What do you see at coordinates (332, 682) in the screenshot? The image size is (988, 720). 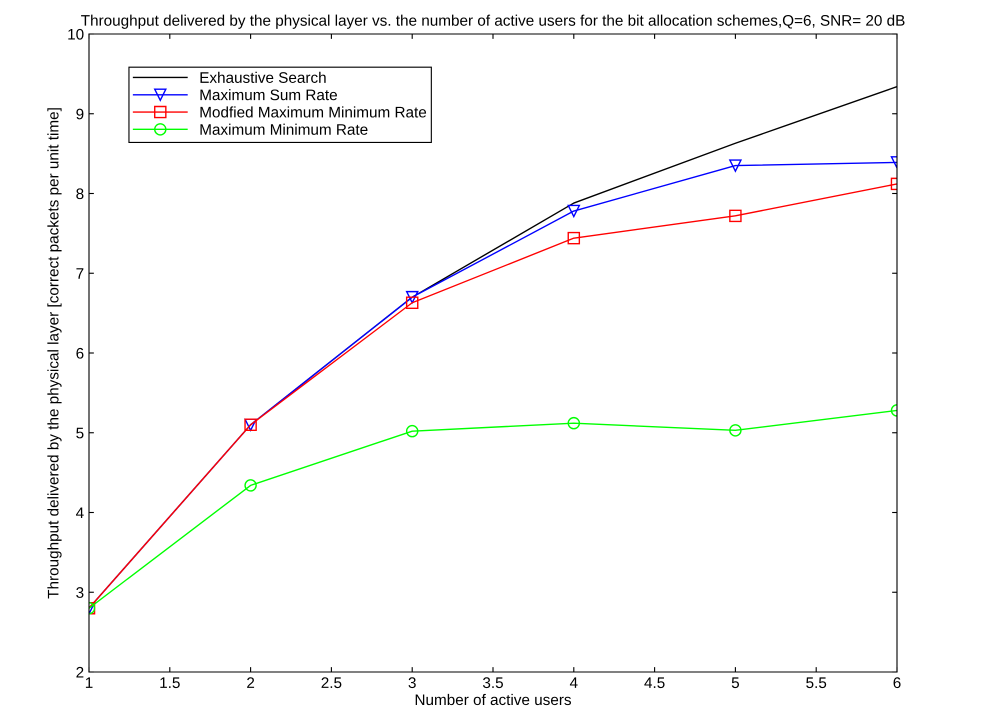 I see `x-tick-label: 2.5` at bounding box center [332, 682].